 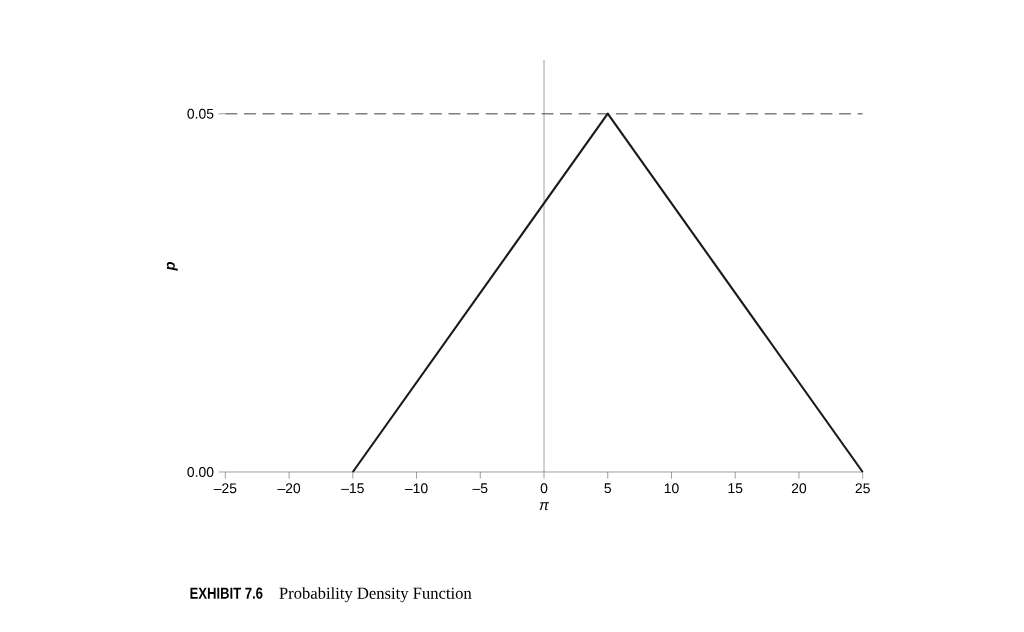 What do you see at coordinates (671, 488) in the screenshot?
I see `x-tick-label: 10` at bounding box center [671, 488].